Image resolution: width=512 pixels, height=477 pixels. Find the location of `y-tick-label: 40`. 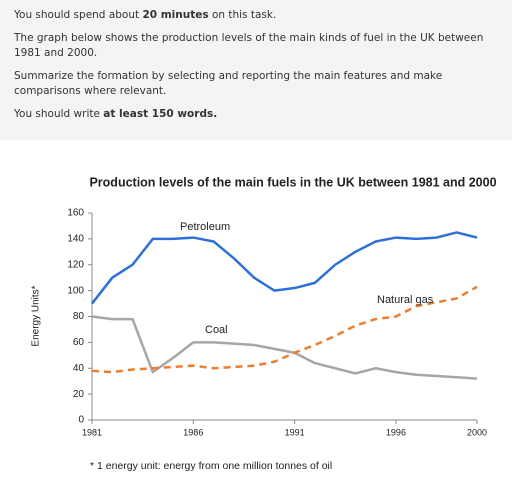

y-tick-label: 40 is located at coordinates (79, 368).